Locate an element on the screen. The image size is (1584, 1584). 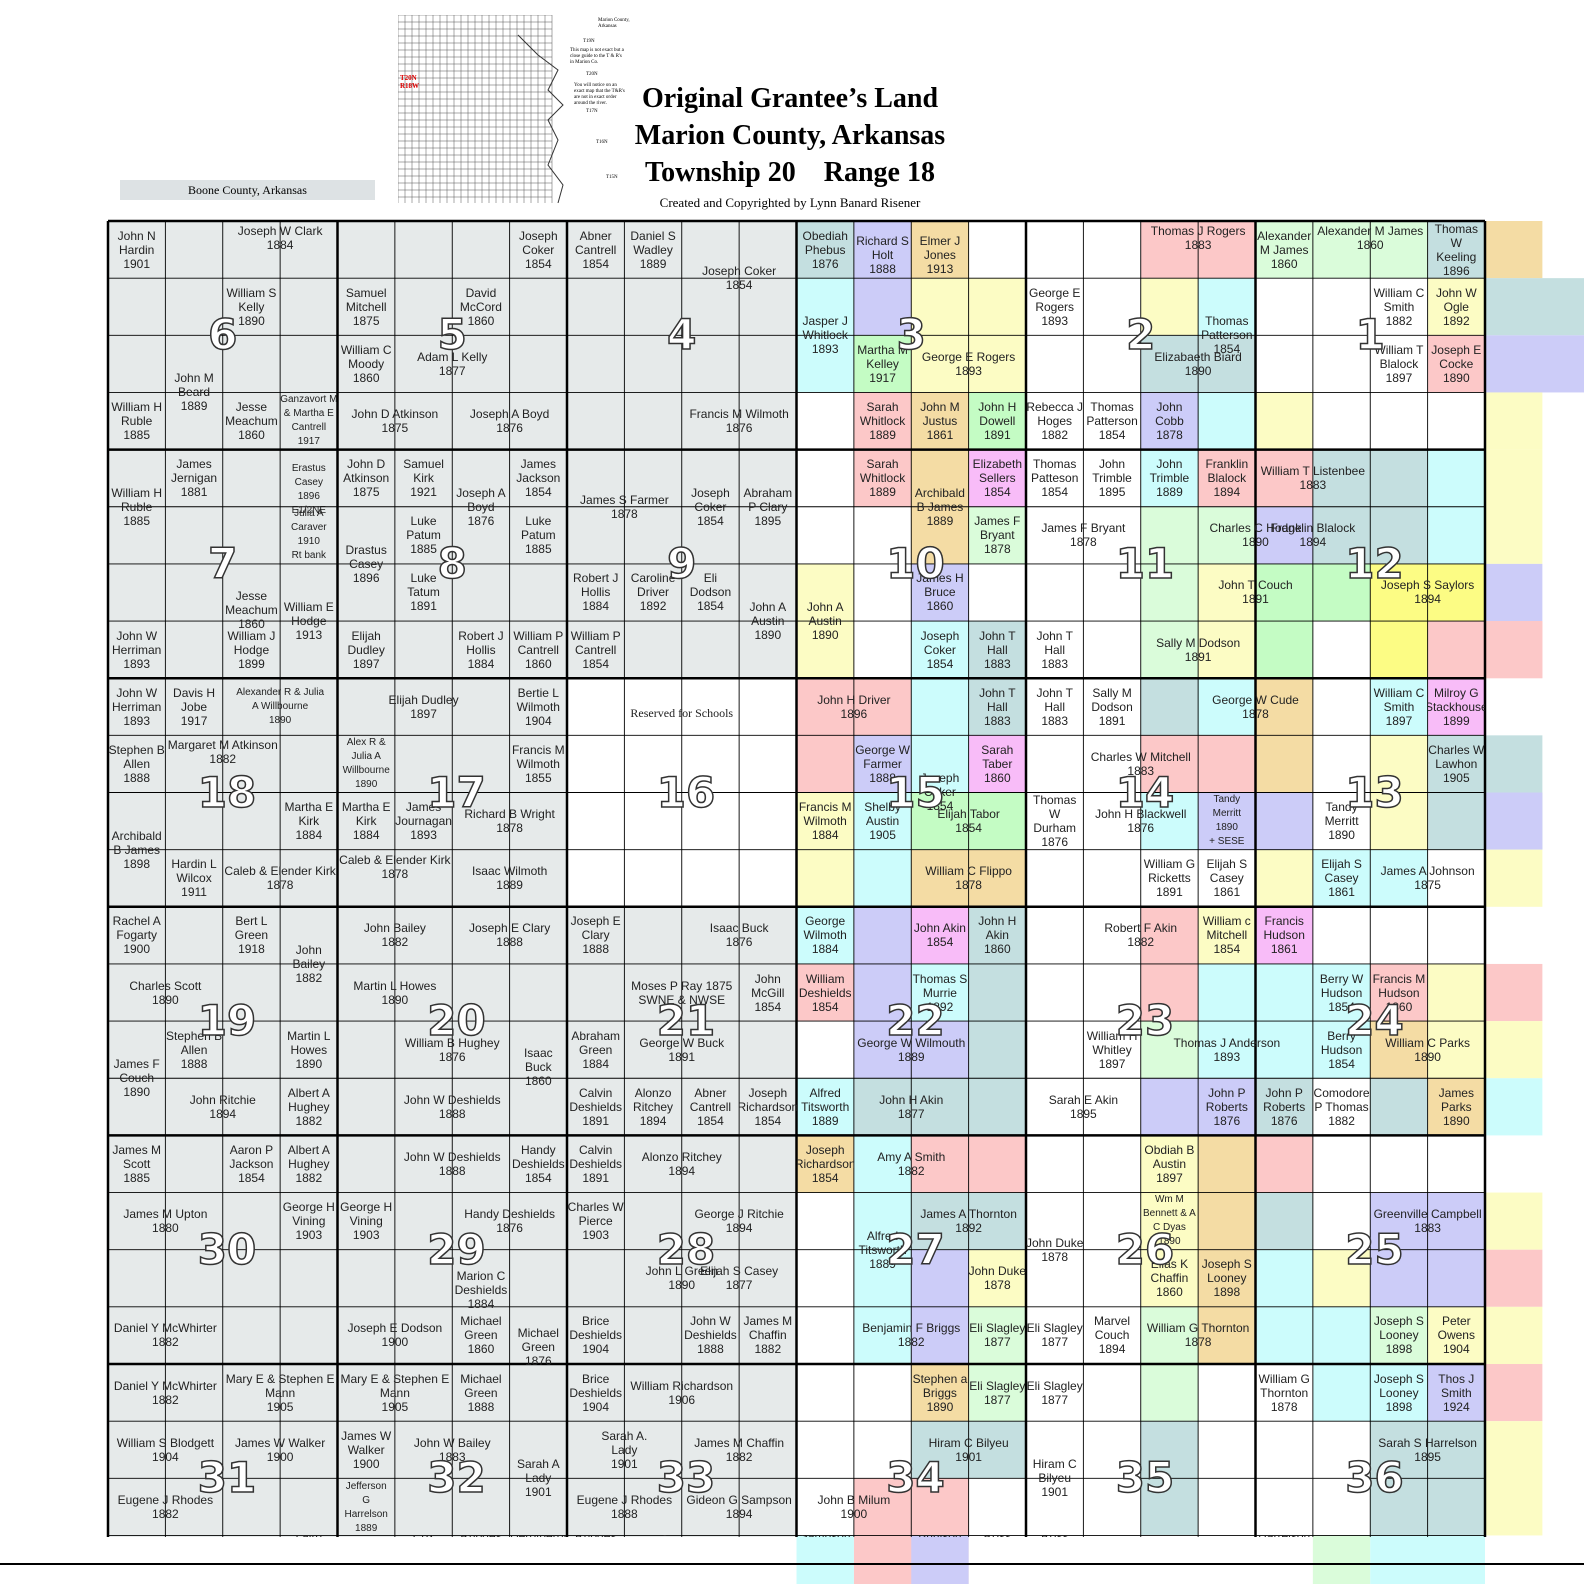
parcel-label: Elijah Tabor 1854 is located at coordinates (968, 821).